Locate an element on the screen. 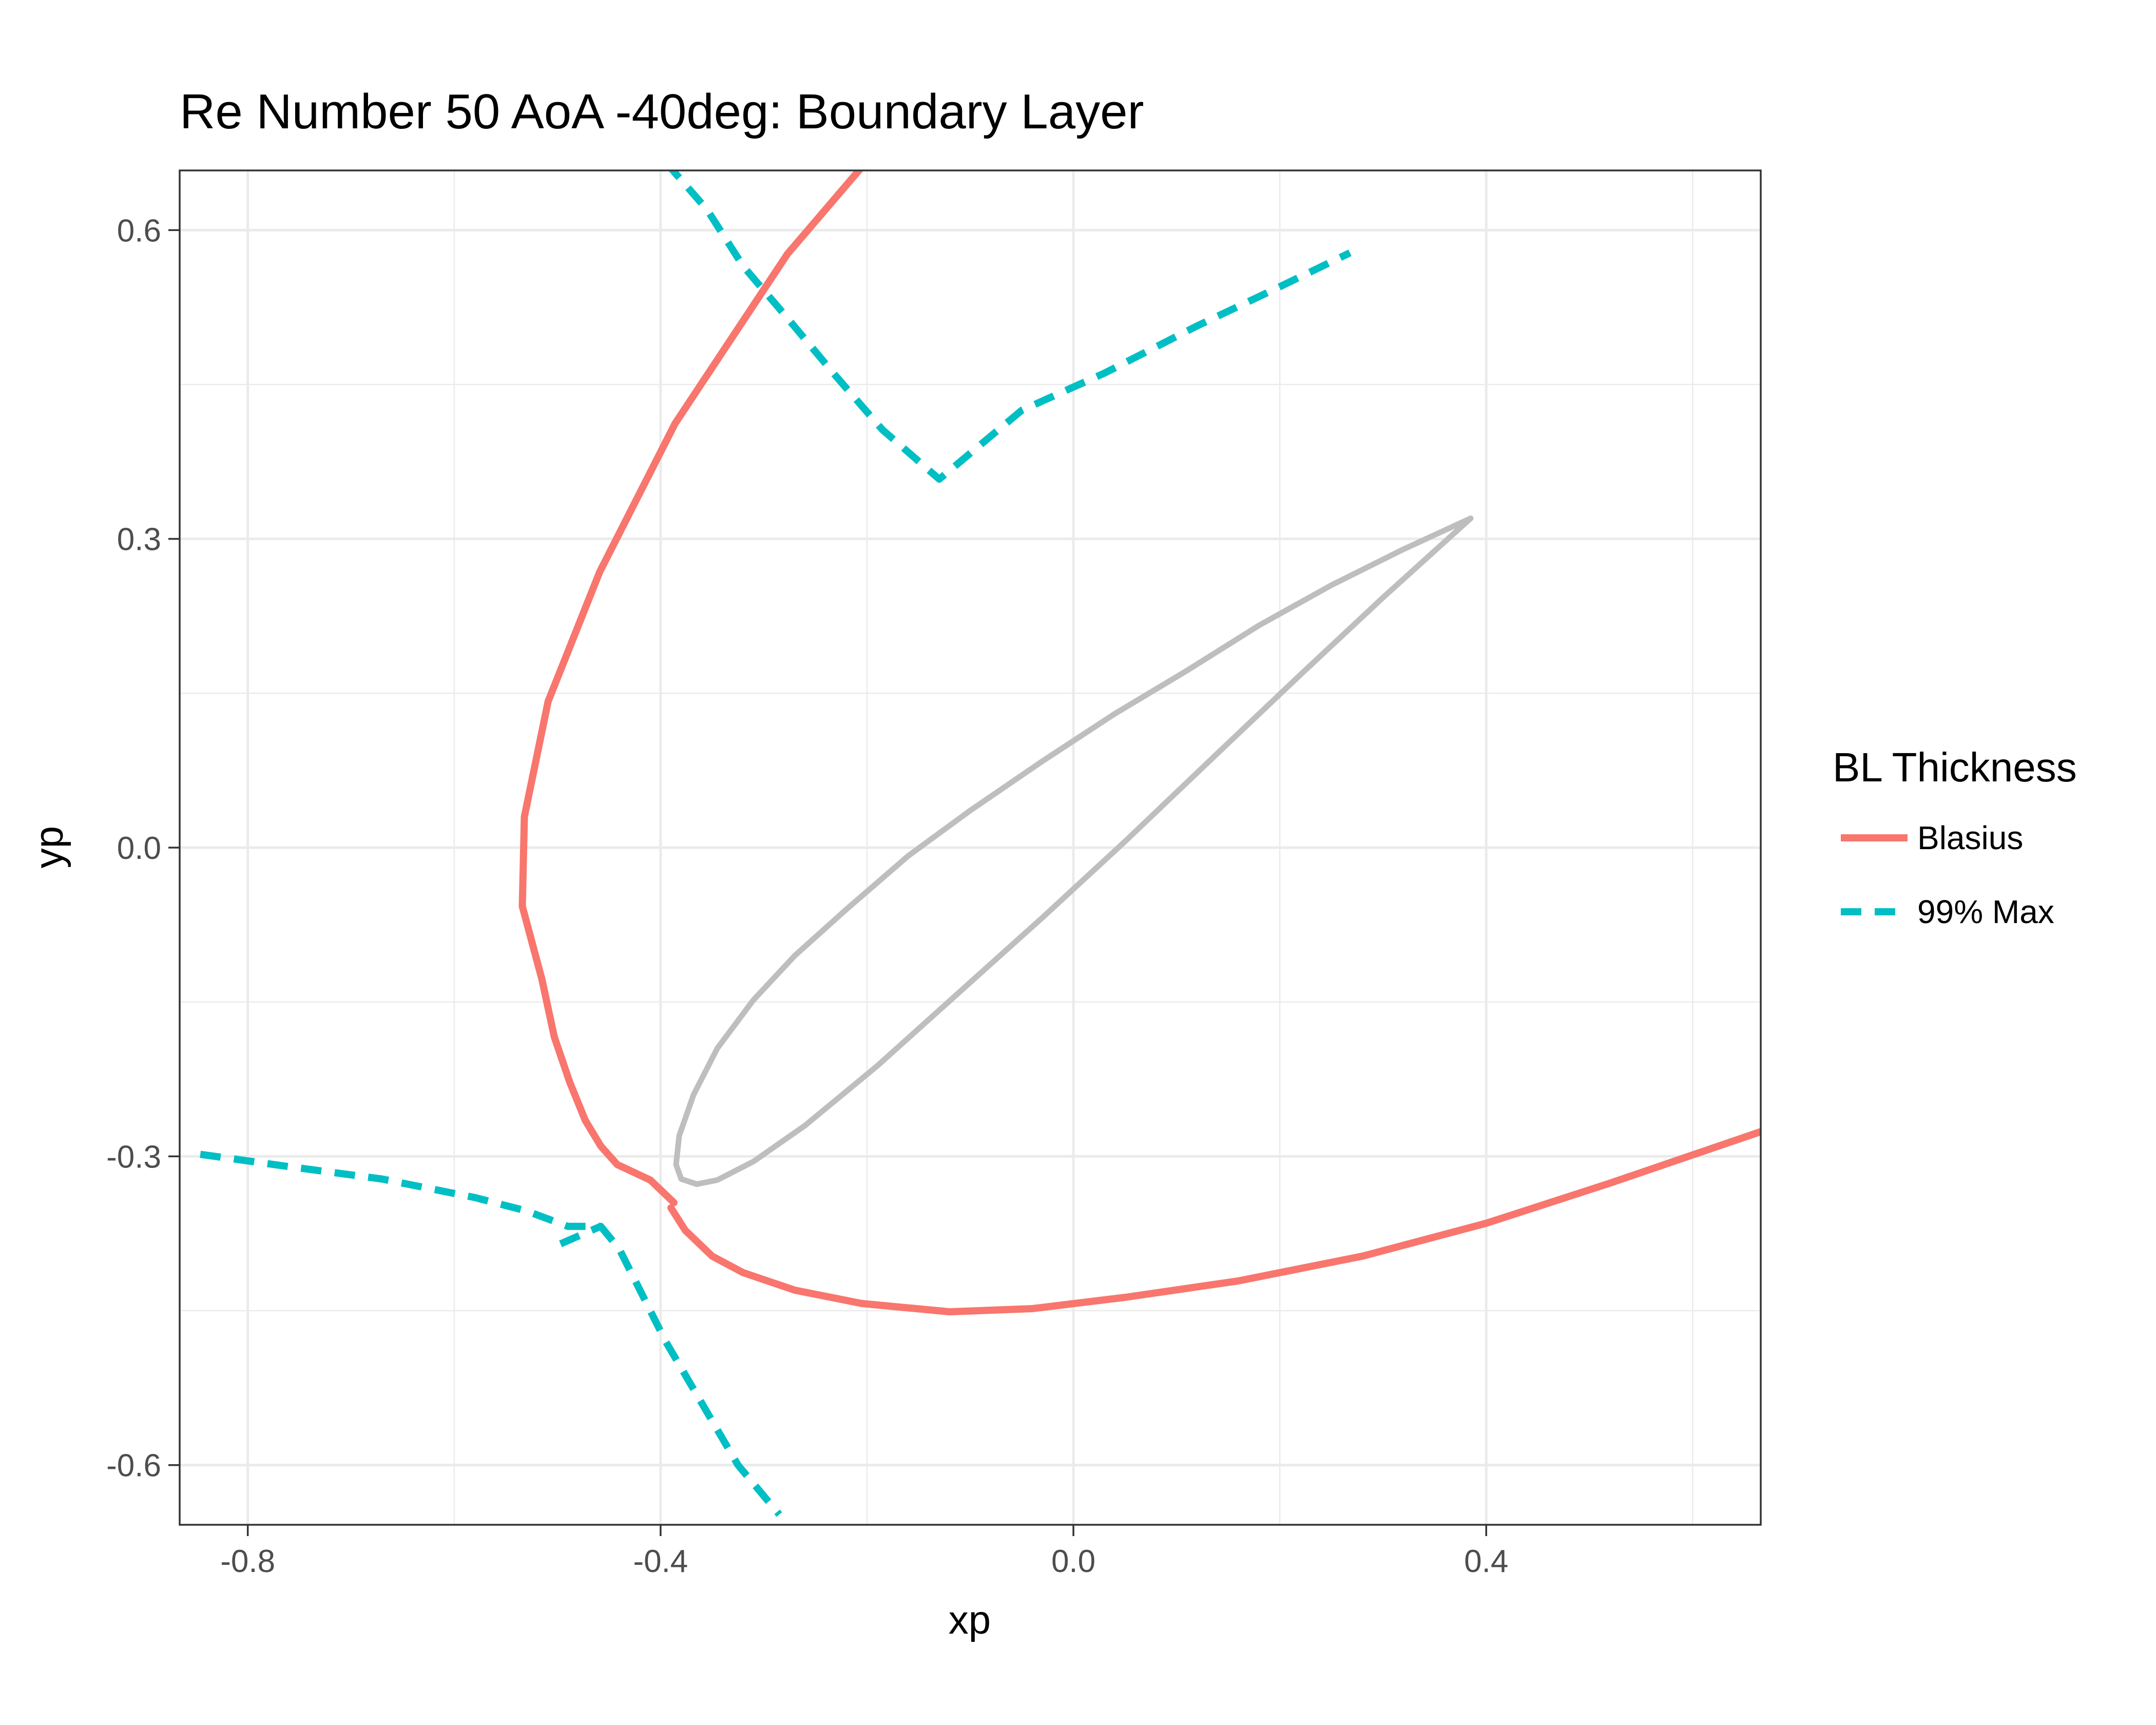 The width and height of the screenshot is (2156, 1725). chart-title: Re Number 50 AoA -40deg: Boundary Layer is located at coordinates (662, 111).